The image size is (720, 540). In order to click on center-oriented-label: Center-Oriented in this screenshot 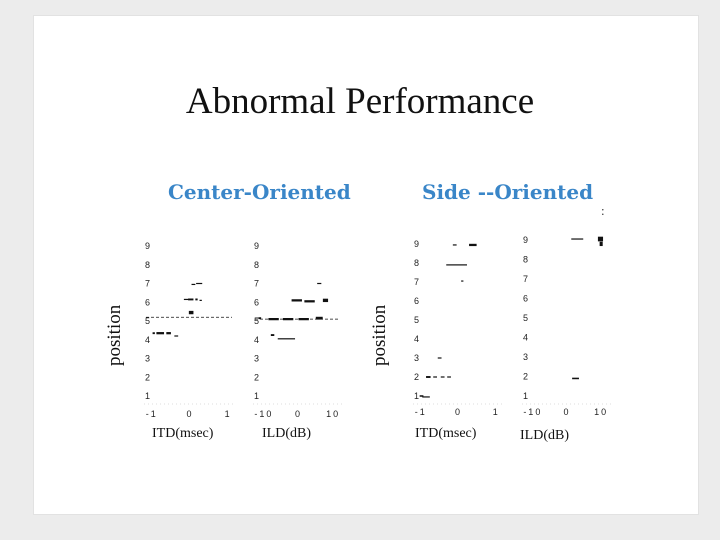, I will do `click(259, 192)`.